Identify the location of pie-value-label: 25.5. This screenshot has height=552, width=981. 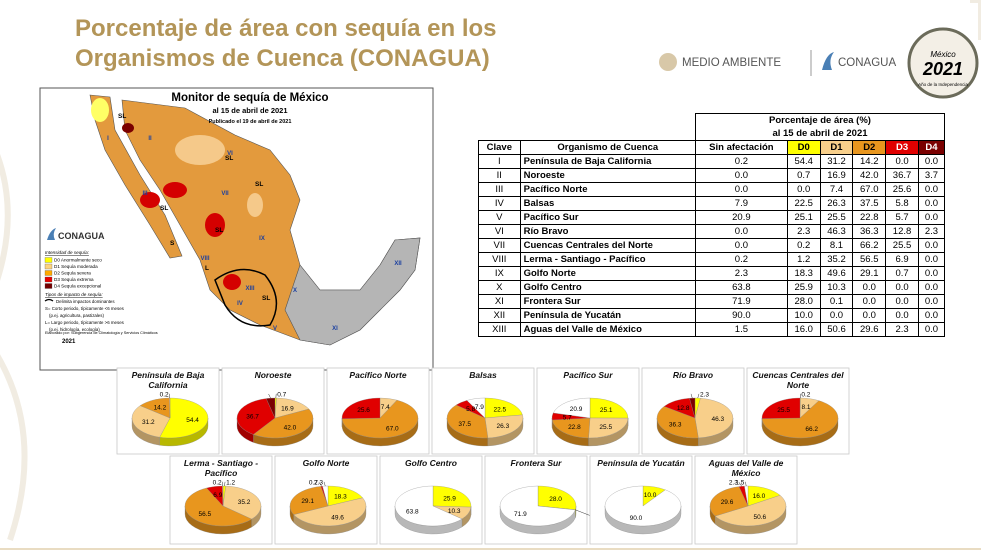
(783, 410).